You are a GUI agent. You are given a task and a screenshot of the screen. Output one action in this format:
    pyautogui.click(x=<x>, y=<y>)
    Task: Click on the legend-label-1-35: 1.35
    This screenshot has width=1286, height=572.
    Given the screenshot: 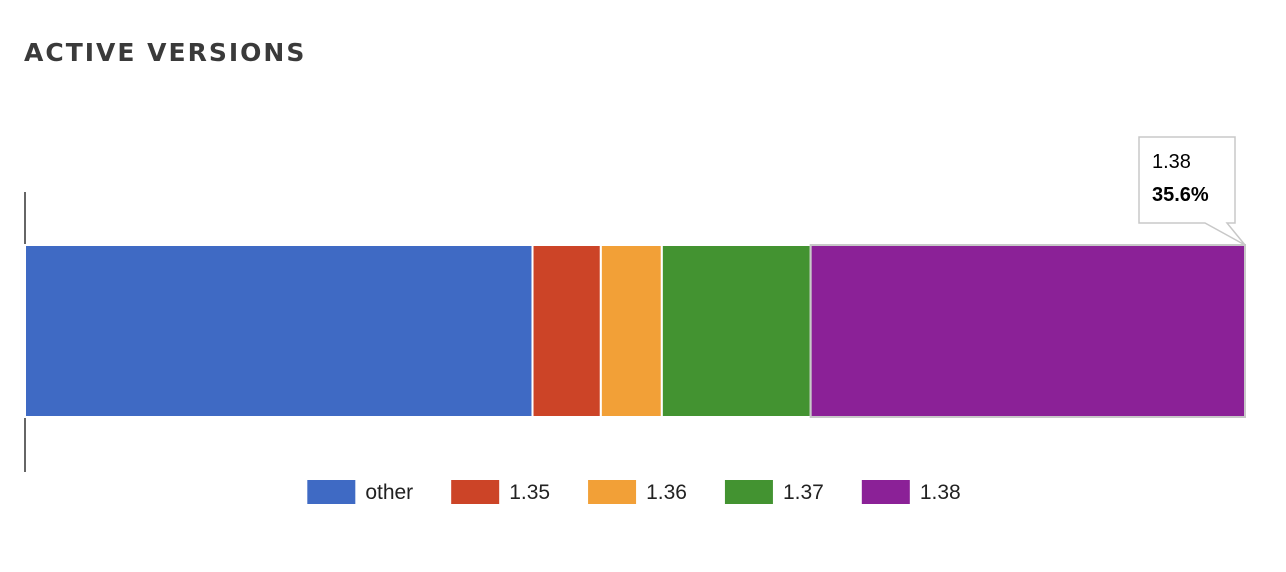 What is the action you would take?
    pyautogui.click(x=529, y=492)
    